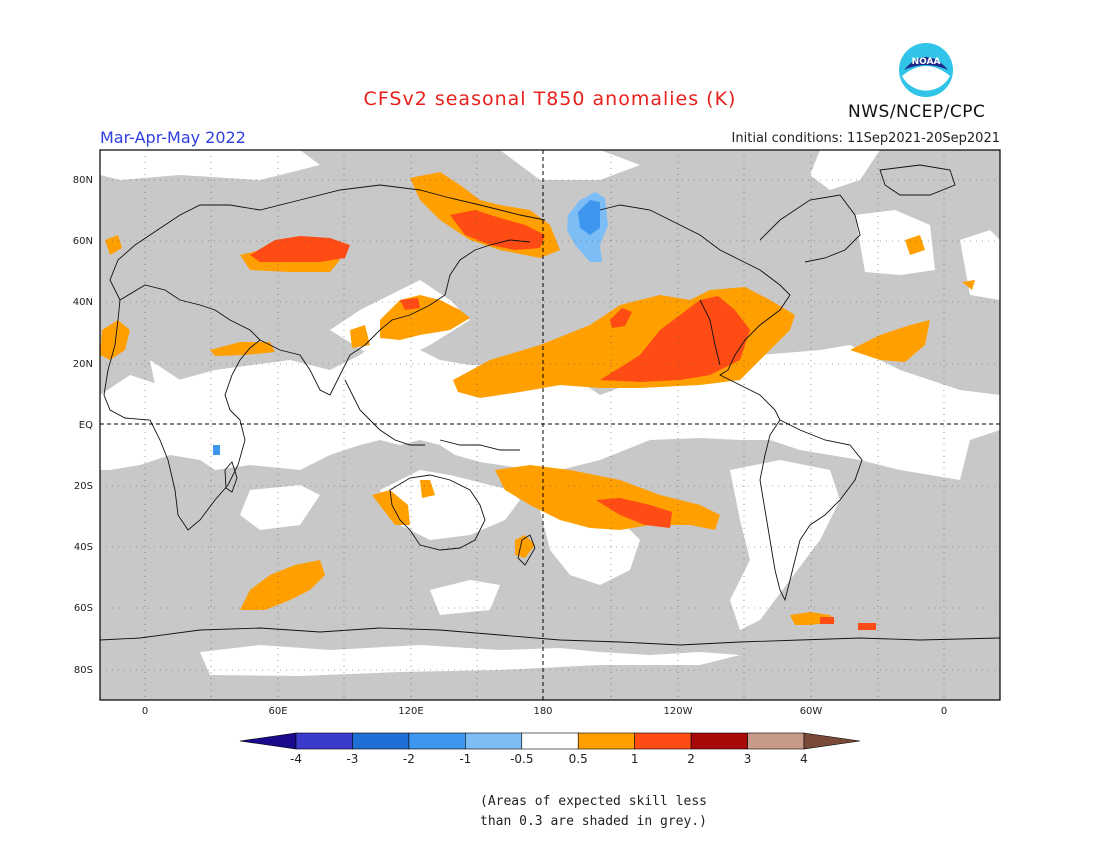 The height and width of the screenshot is (850, 1100). Describe the element at coordinates (83, 608) in the screenshot. I see `lat-label-60s: 60S` at that location.